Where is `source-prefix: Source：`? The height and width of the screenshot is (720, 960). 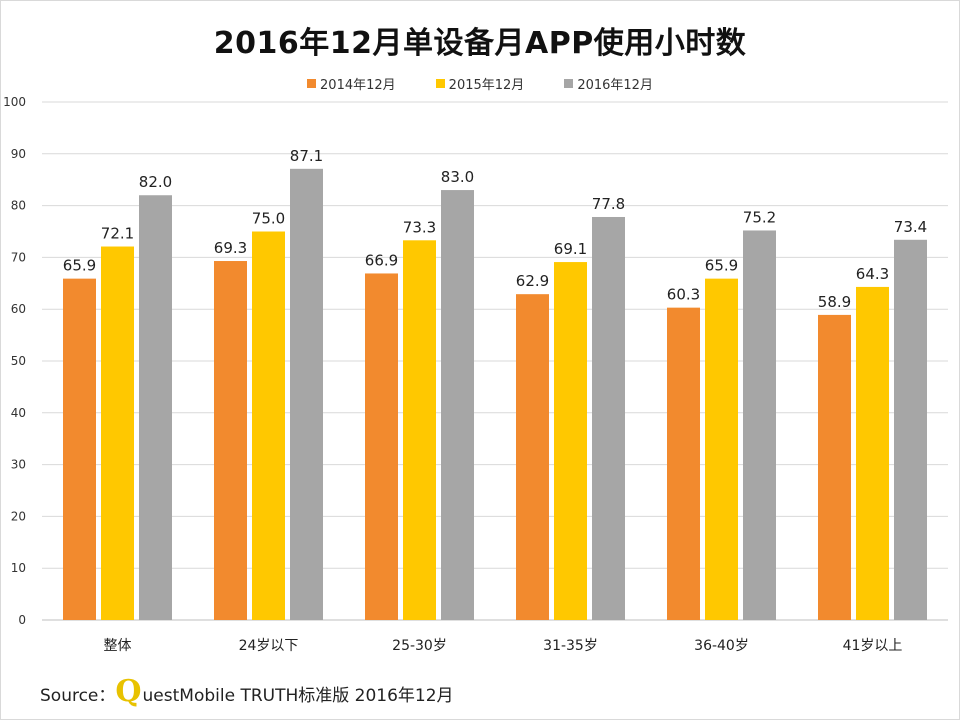
source-prefix: Source： is located at coordinates (78, 696).